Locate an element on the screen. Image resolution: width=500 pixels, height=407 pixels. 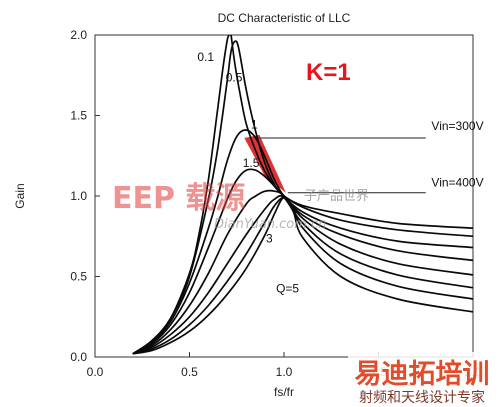
x-tick-label-2: 1.0 is located at coordinates (284, 372).